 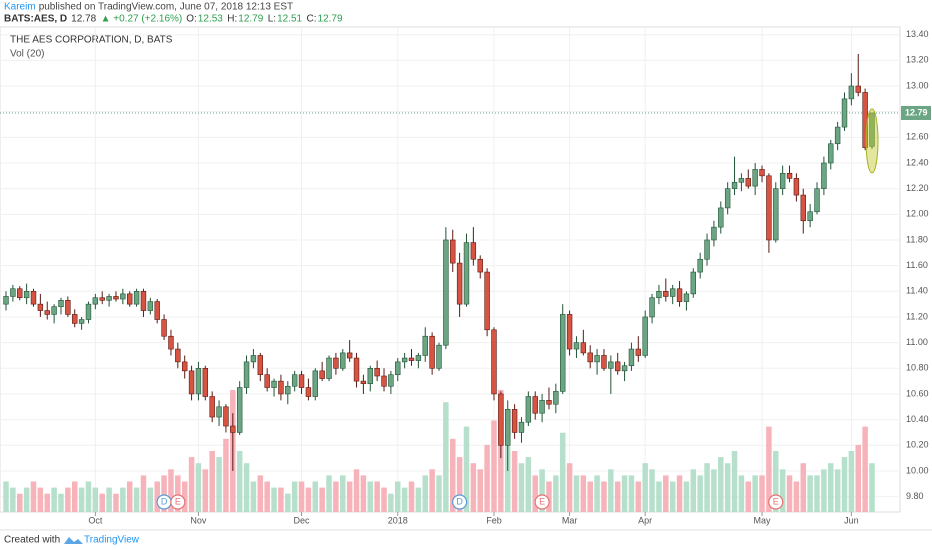 I want to click on x-tick-label: Jun, so click(x=851, y=520).